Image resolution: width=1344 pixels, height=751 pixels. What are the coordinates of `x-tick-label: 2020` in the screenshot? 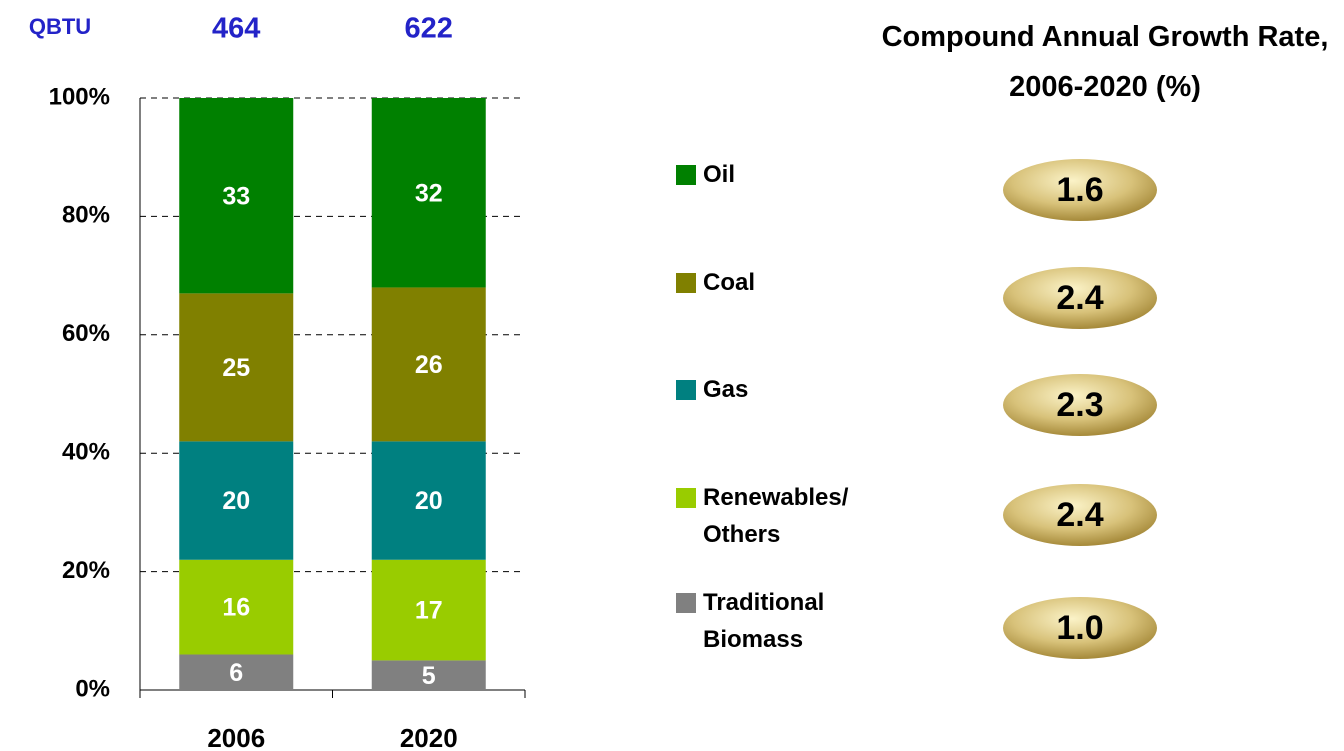 It's located at (429, 737).